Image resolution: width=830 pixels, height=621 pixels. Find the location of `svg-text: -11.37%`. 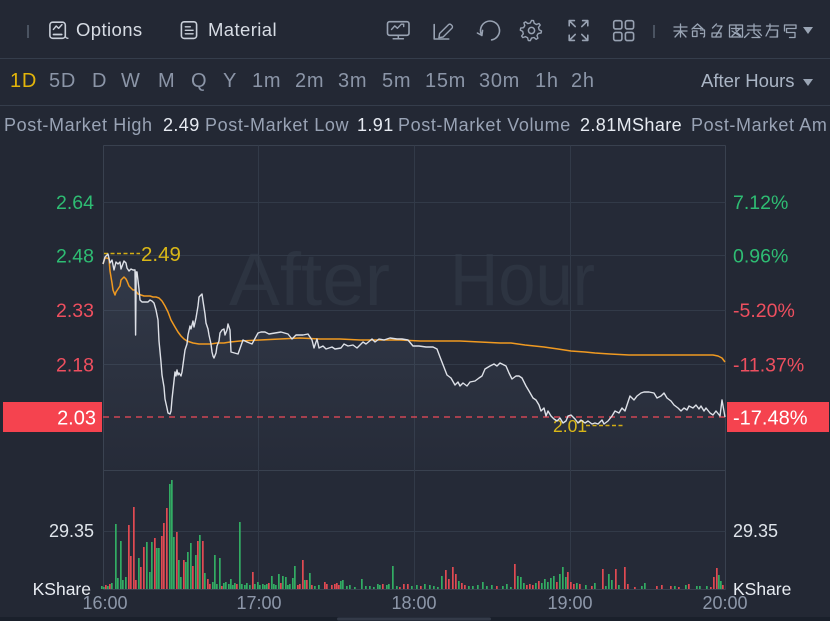

svg-text: -11.37% is located at coordinates (768, 366).